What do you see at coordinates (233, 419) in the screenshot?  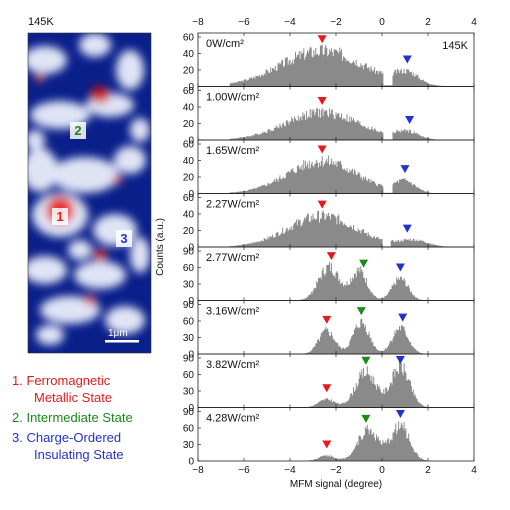 I see `panel-power-label: 4.28W/cm²` at bounding box center [233, 419].